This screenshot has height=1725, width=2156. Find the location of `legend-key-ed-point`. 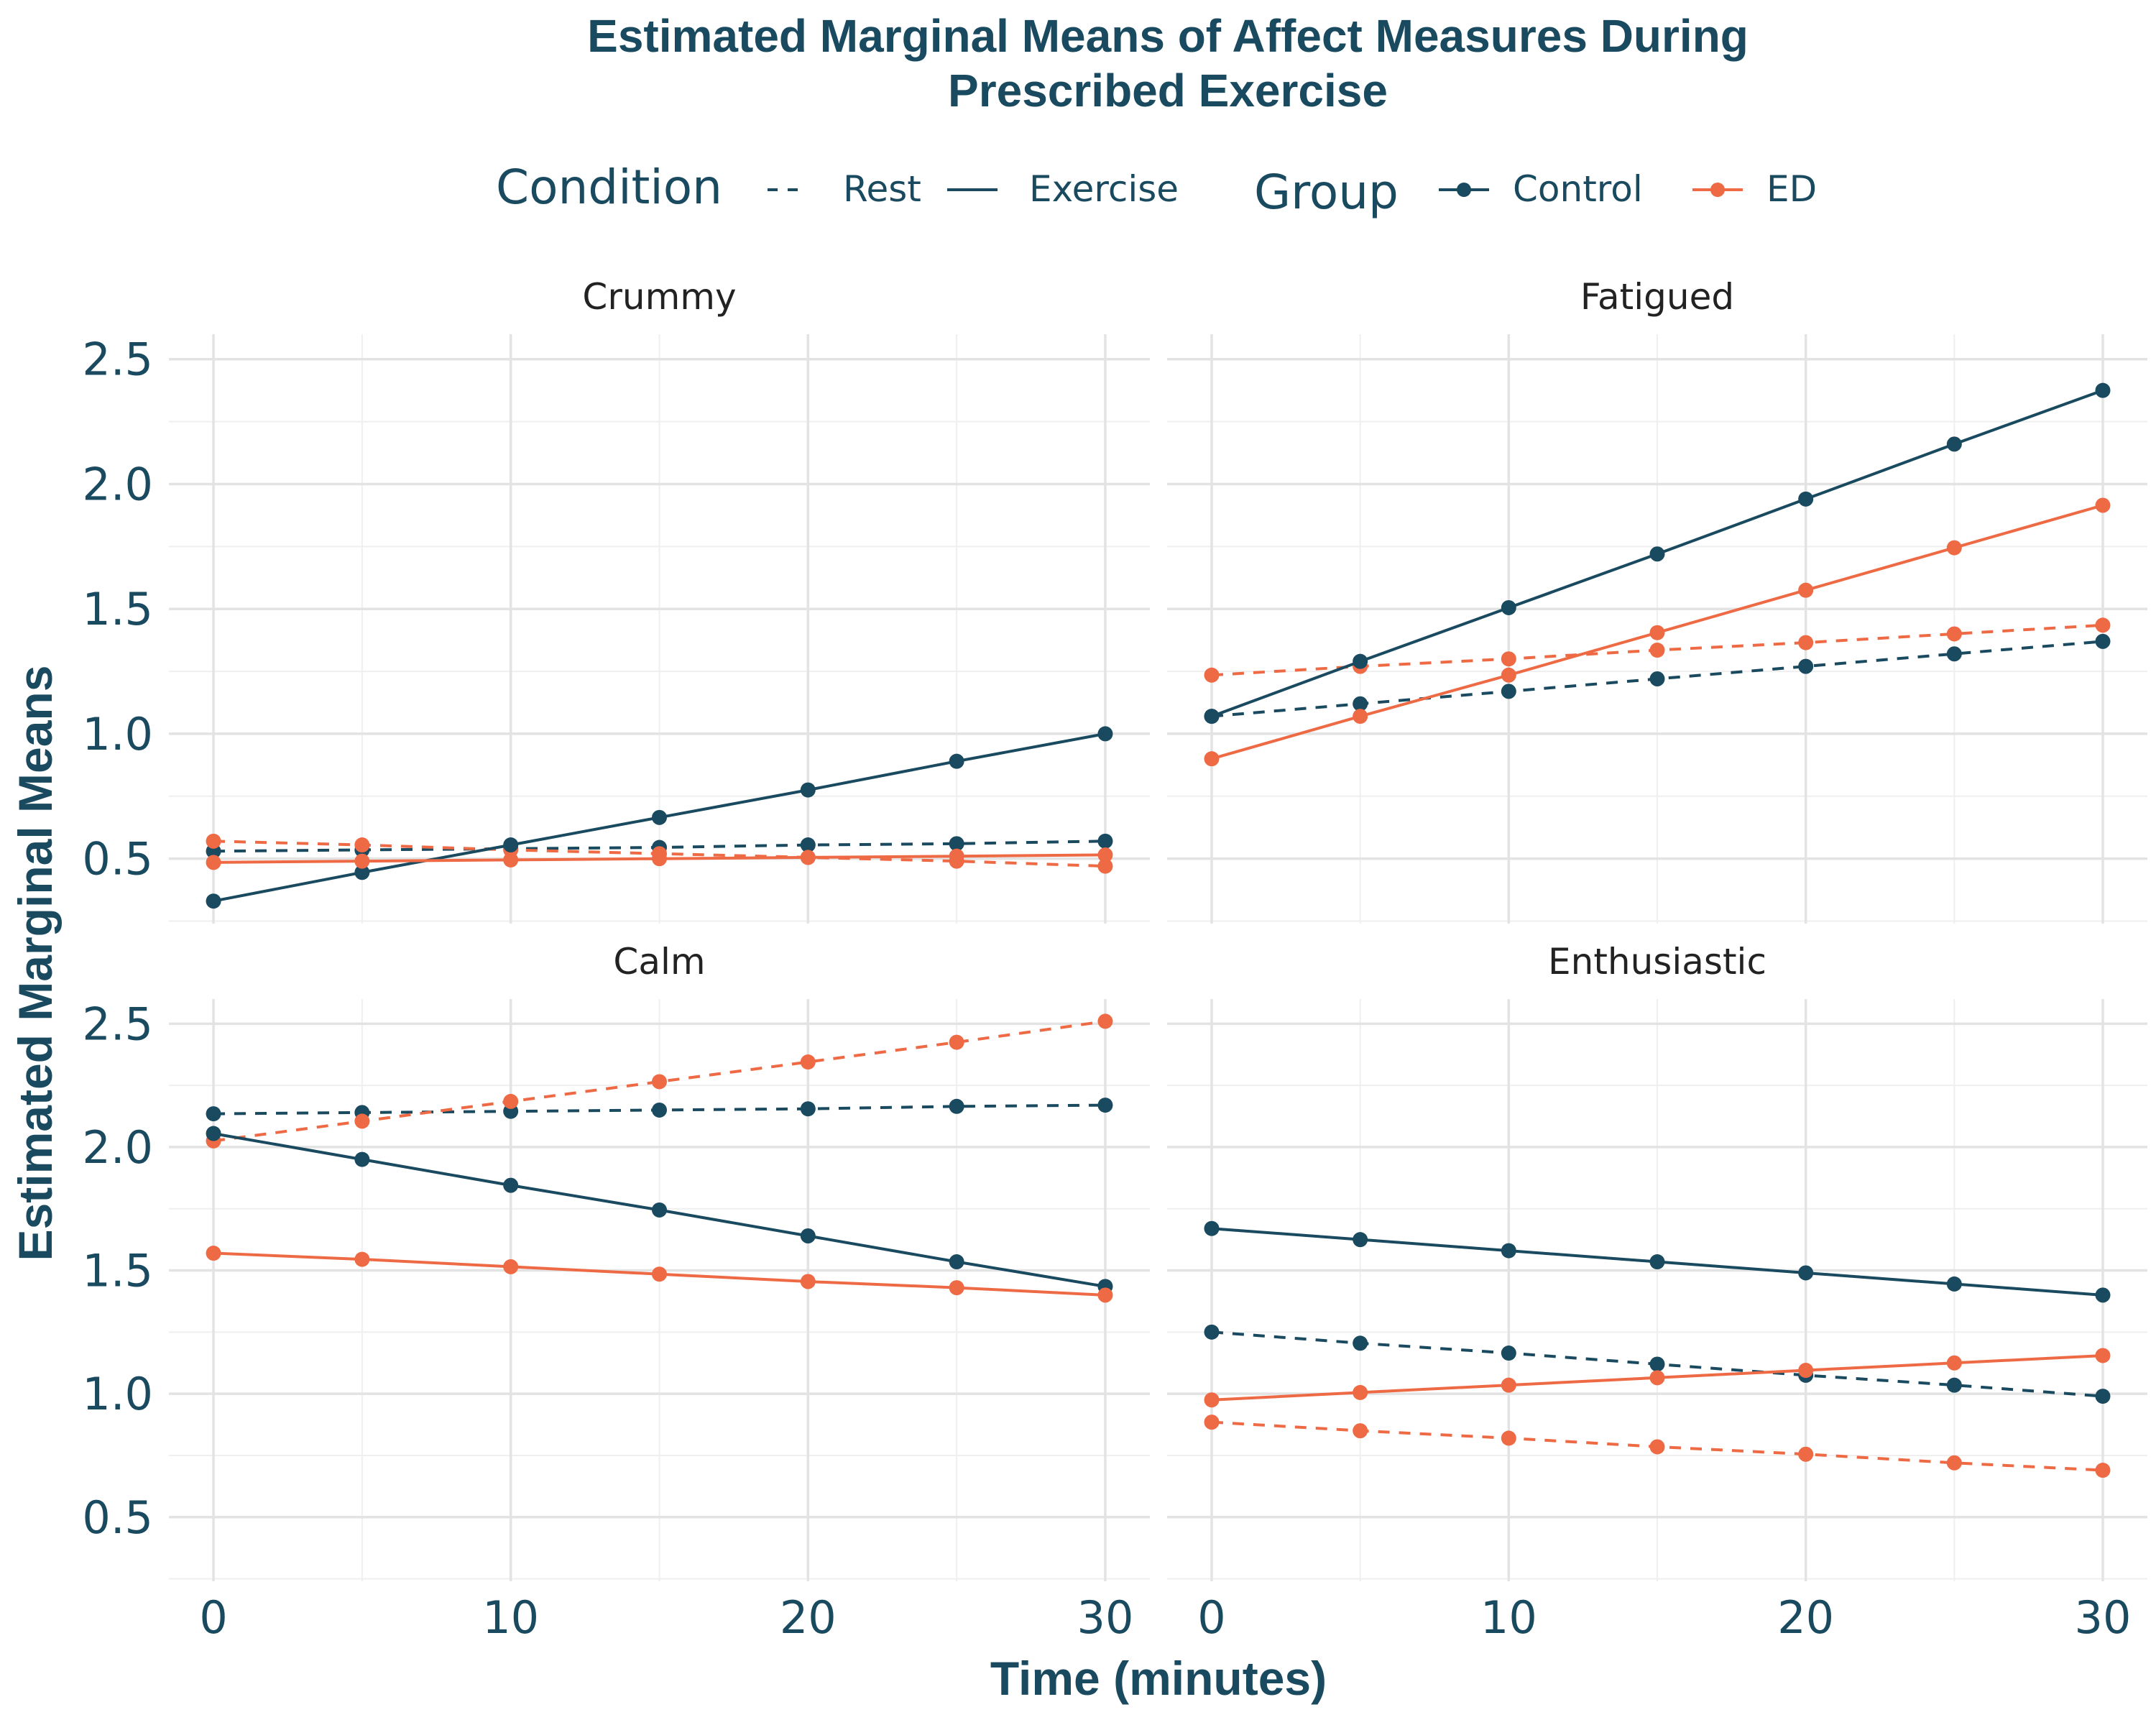

legend-key-ed-point is located at coordinates (1718, 190).